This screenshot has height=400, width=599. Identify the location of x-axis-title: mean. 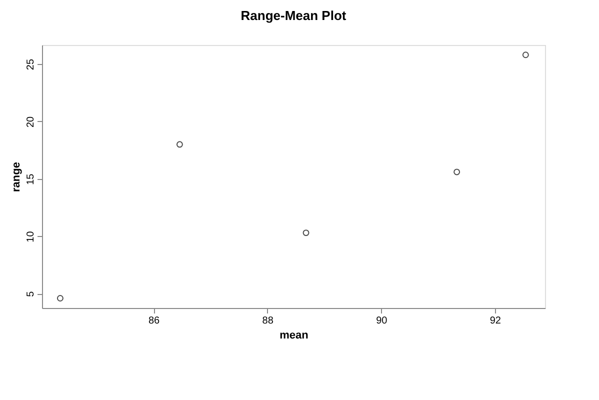
(294, 336).